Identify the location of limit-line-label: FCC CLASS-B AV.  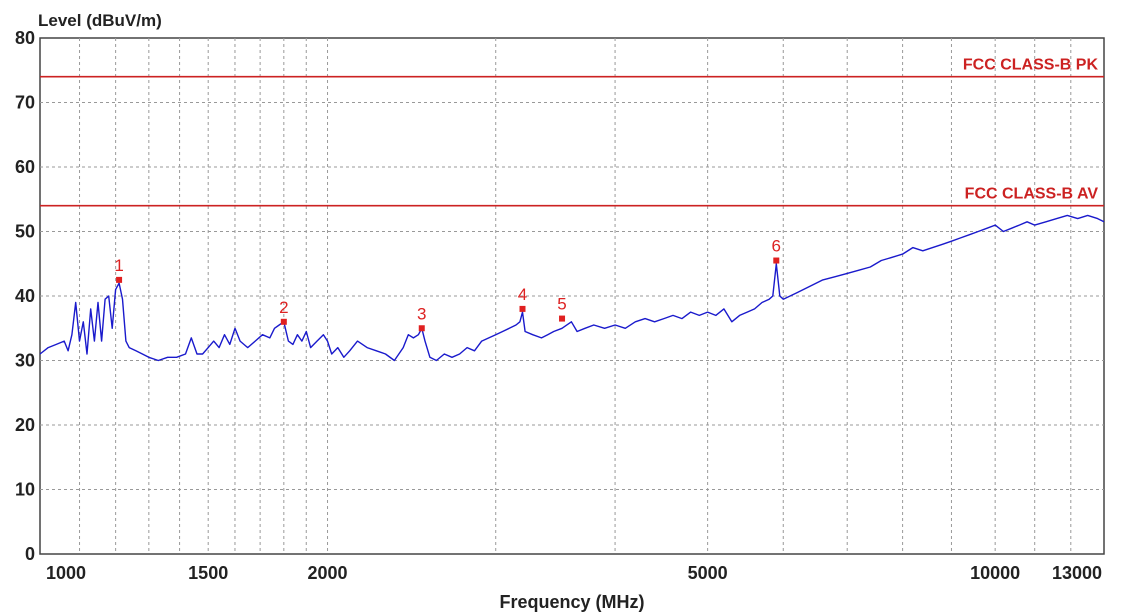
(1032, 194).